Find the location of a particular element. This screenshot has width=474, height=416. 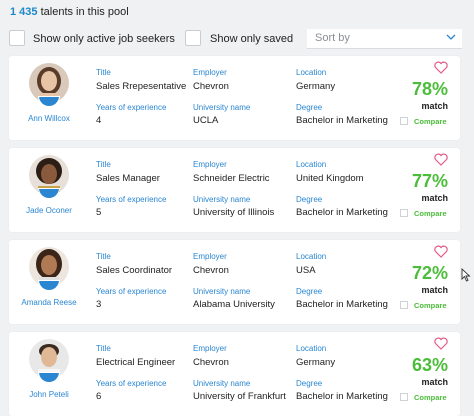

sort-by-placeholder: Sort by is located at coordinates (332, 38).